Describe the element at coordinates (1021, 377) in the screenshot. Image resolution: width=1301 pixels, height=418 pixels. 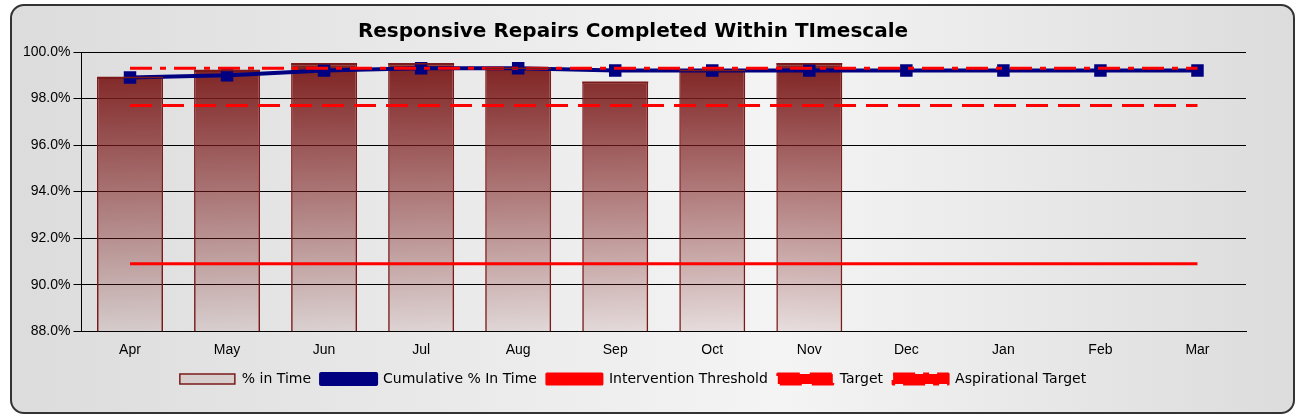
I see `legend-label: Aspirational Target` at that location.